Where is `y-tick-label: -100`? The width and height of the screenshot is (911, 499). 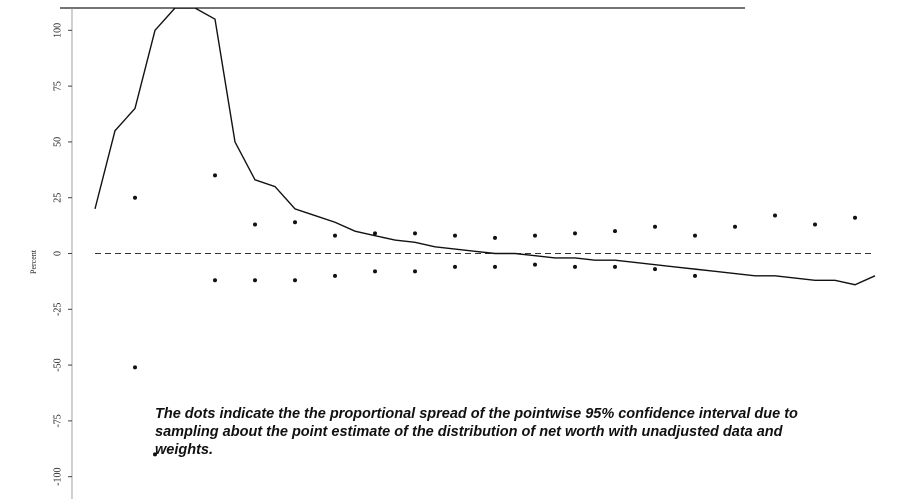 y-tick-label: -100 is located at coordinates (57, 477).